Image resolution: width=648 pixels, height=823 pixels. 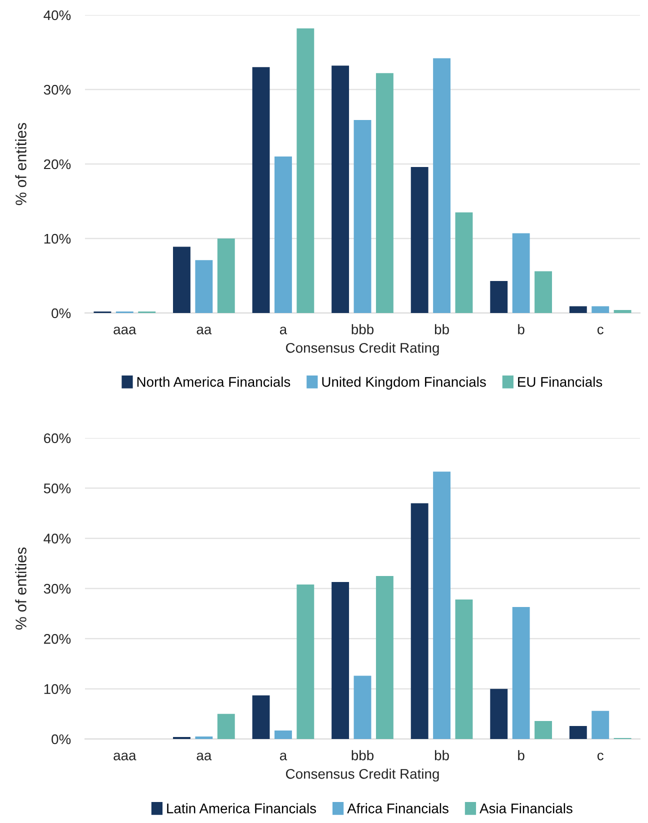 What do you see at coordinates (57, 489) in the screenshot?
I see `y-tick-label: 50%` at bounding box center [57, 489].